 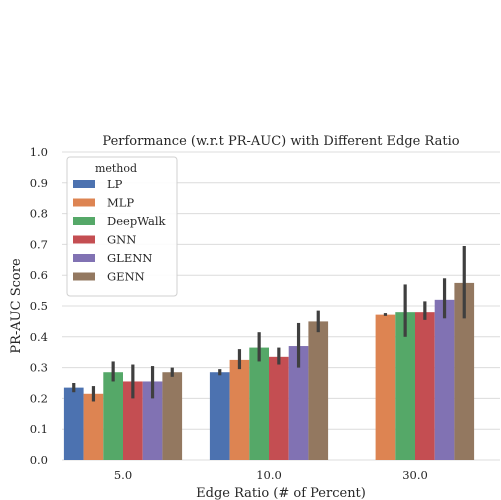 I want to click on bar-lp-10.0, so click(x=219, y=416).